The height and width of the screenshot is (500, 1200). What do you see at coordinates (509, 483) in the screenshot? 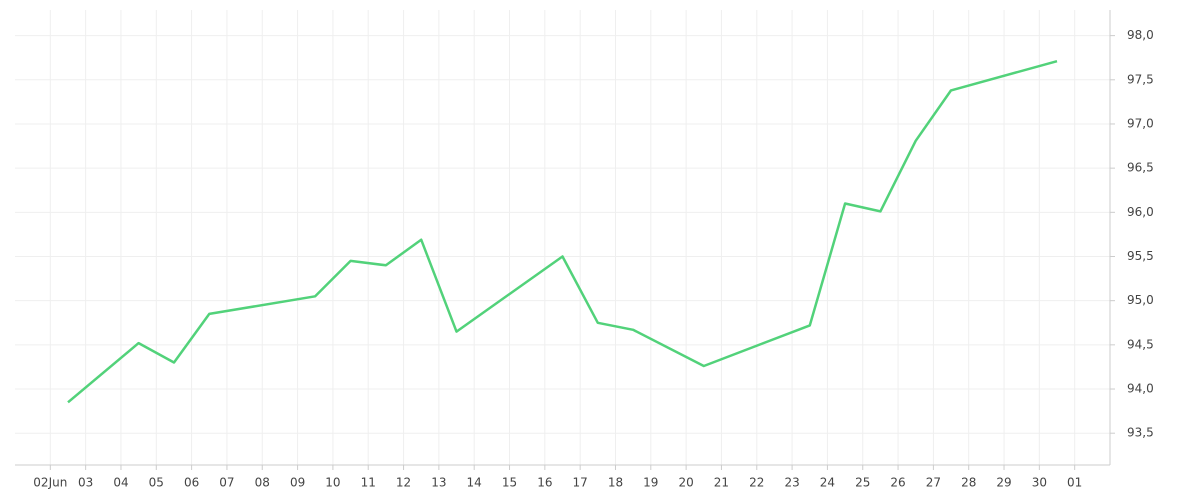
I see `x-tick-label: 15` at bounding box center [509, 483].